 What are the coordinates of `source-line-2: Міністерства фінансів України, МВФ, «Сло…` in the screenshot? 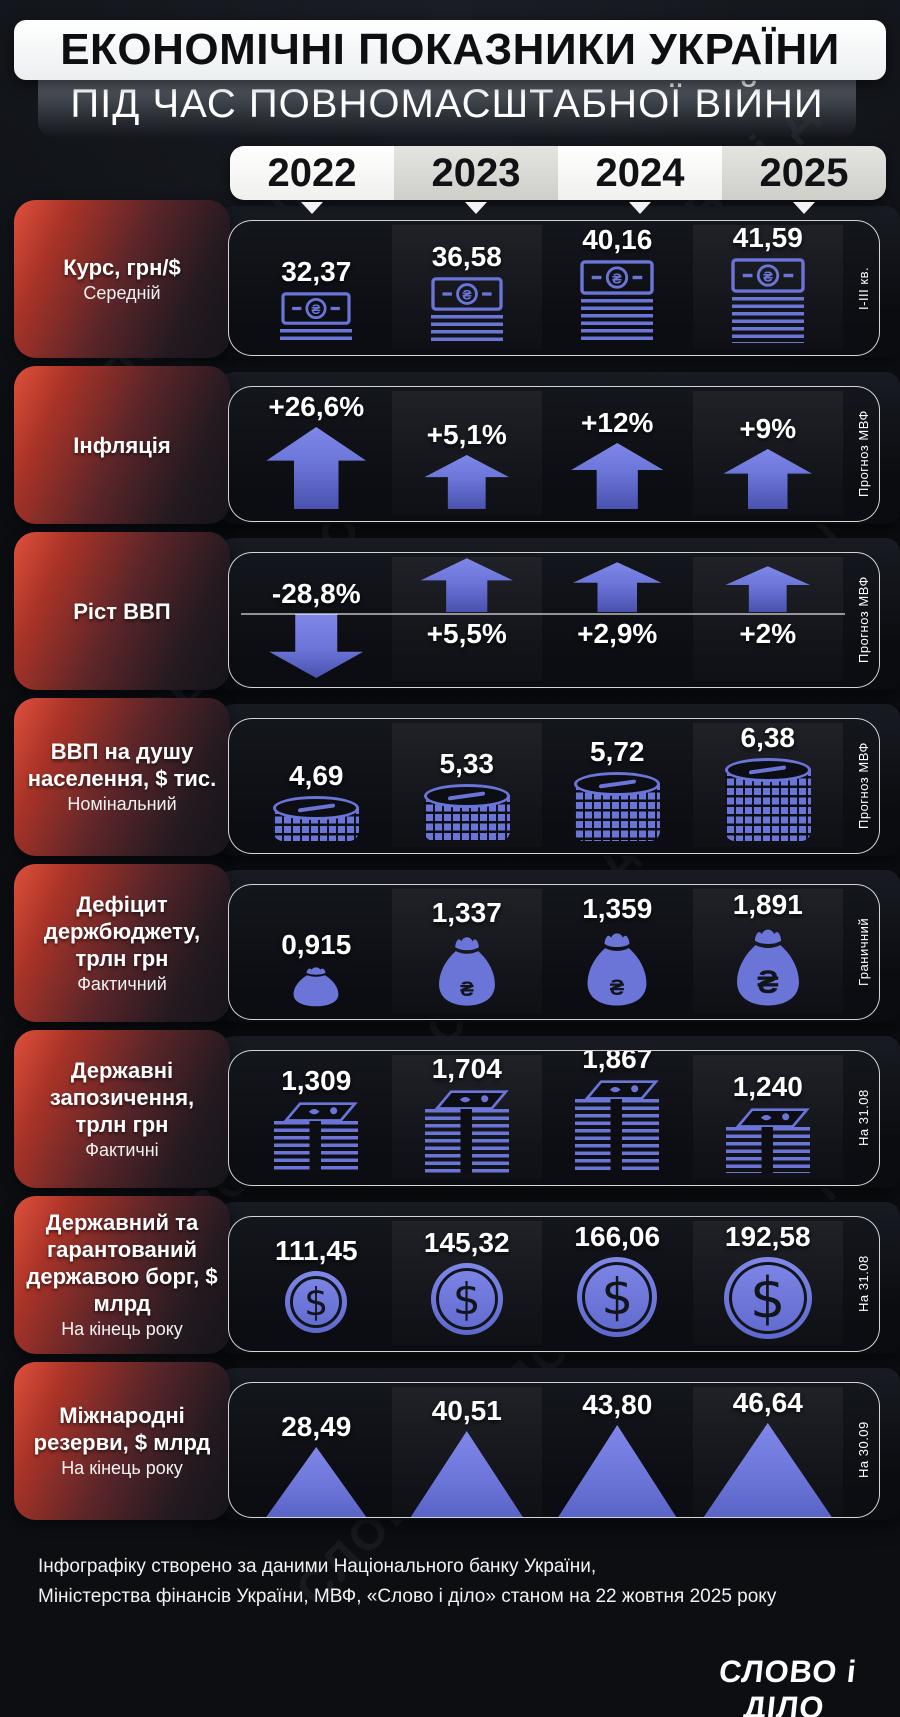 It's located at (407, 1596).